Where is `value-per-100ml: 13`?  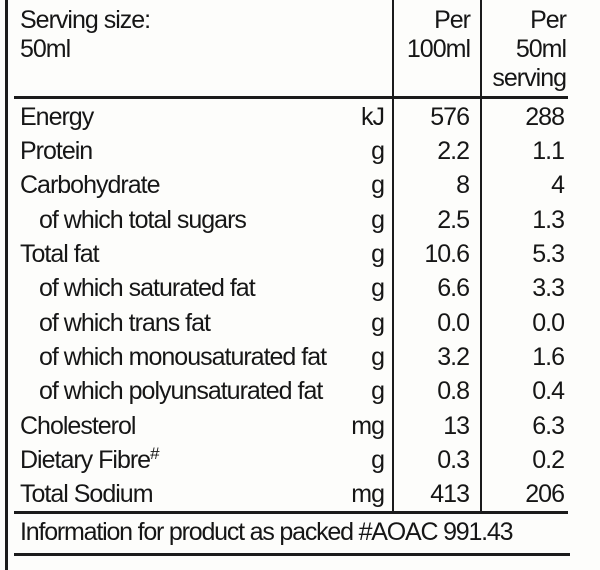 value-per-100ml: 13 is located at coordinates (456, 425).